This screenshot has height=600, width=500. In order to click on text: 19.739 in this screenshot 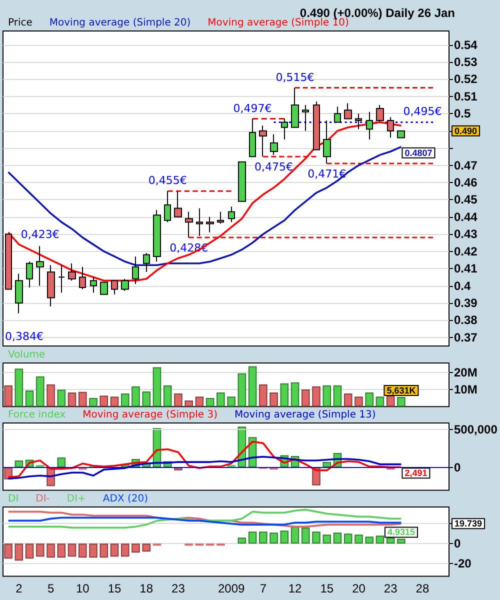, I will do `click(468, 523)`.